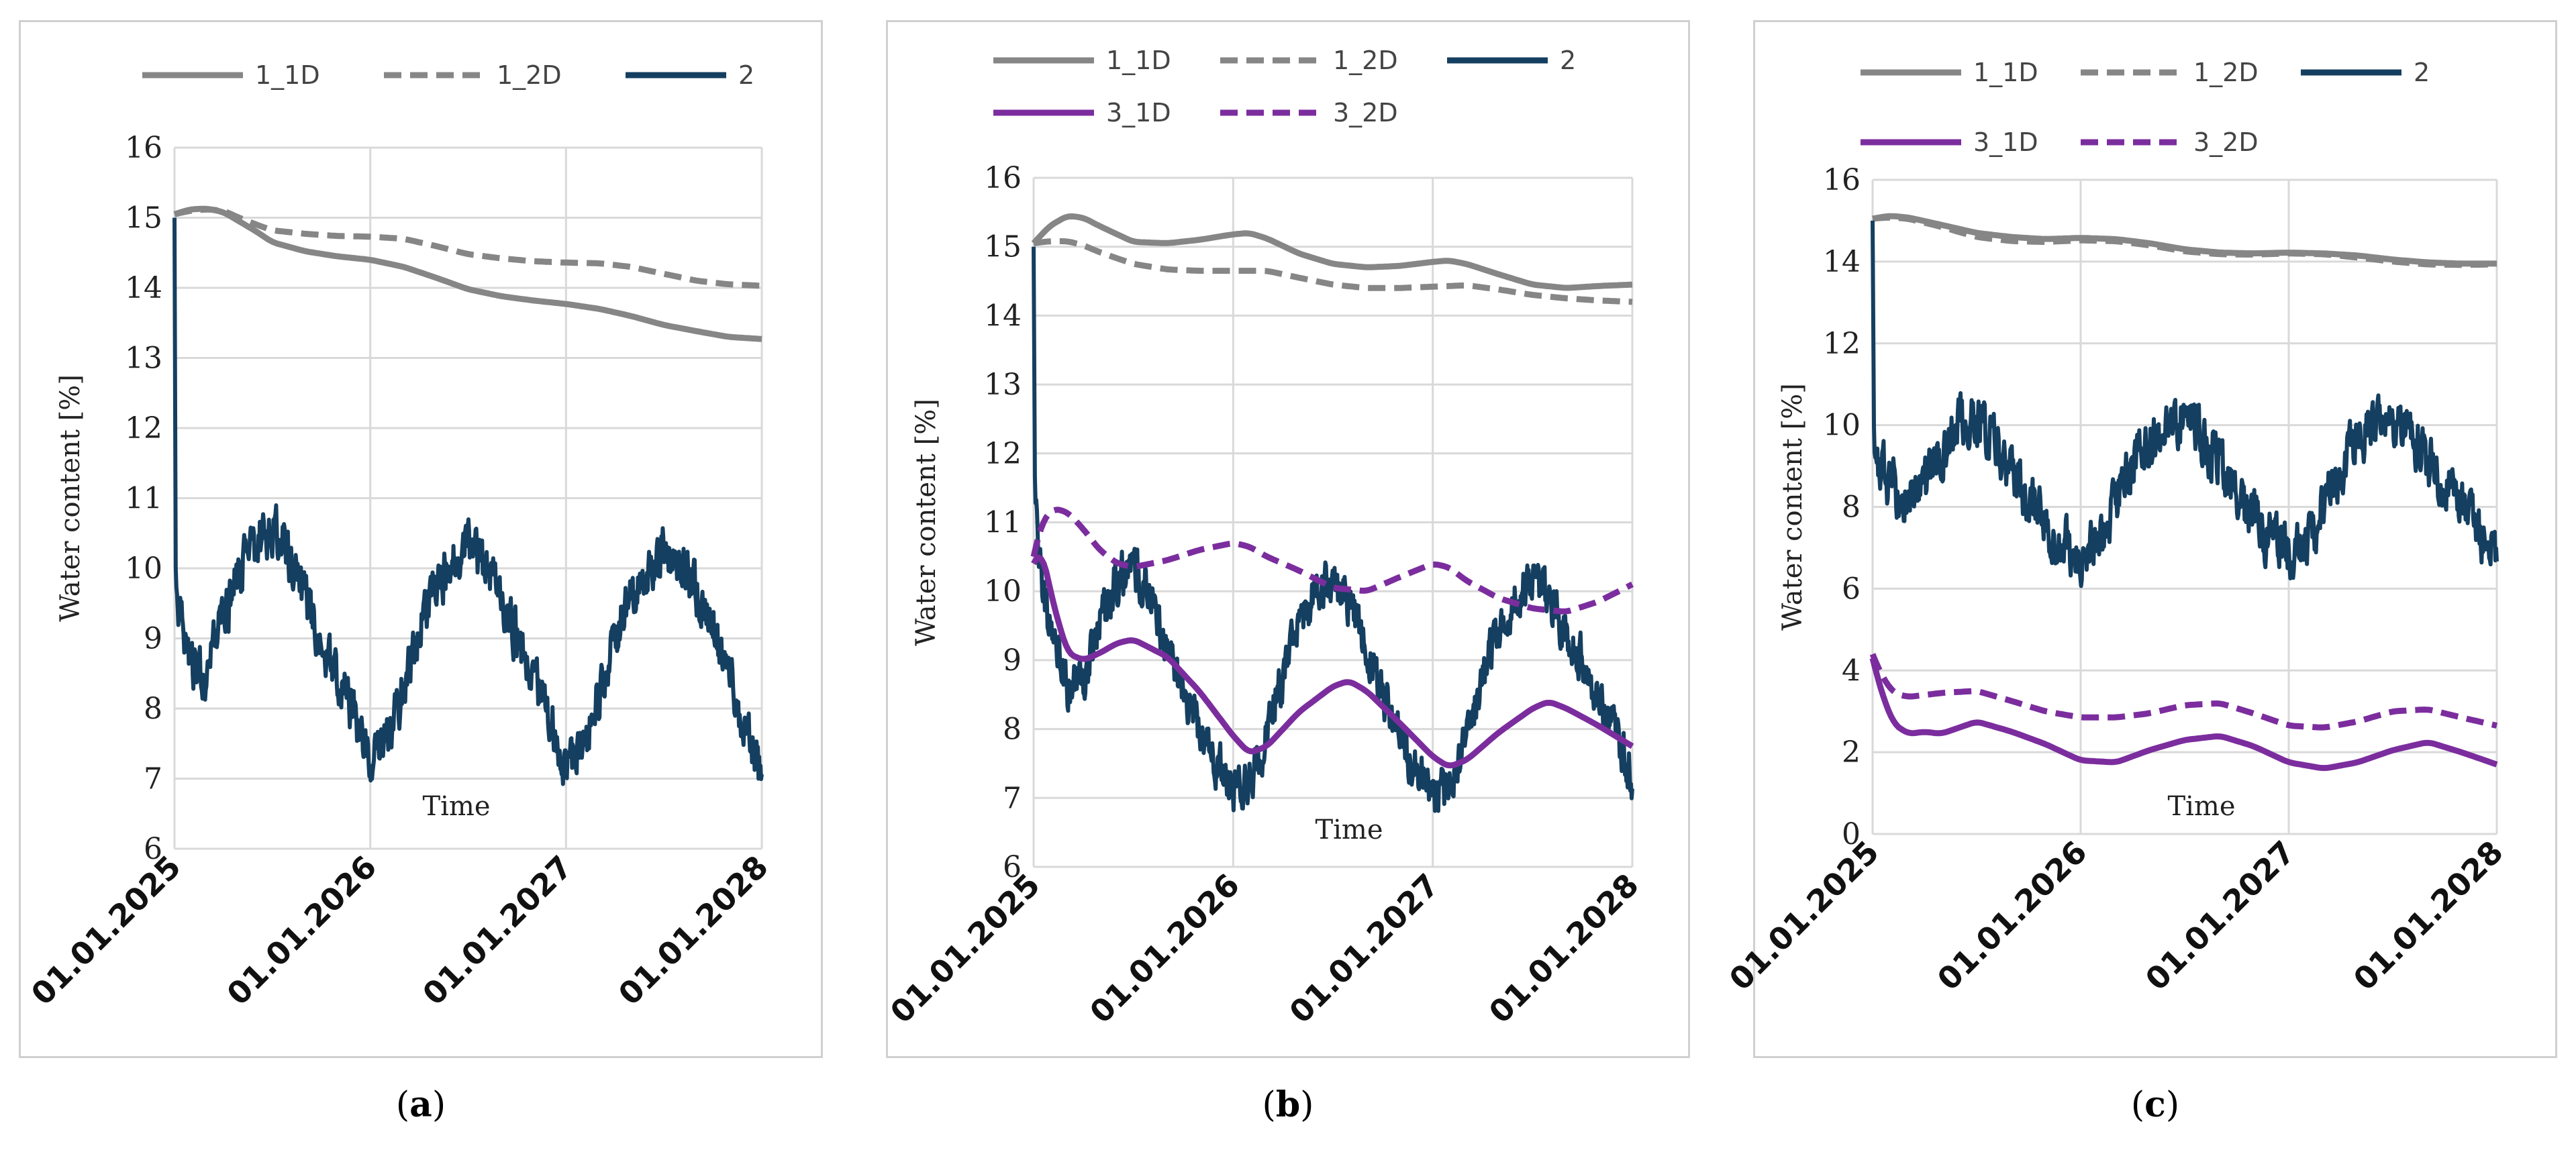 This screenshot has height=1150, width=2576. What do you see at coordinates (1269, 1105) in the screenshot?
I see `caption-b-open: (` at bounding box center [1269, 1105].